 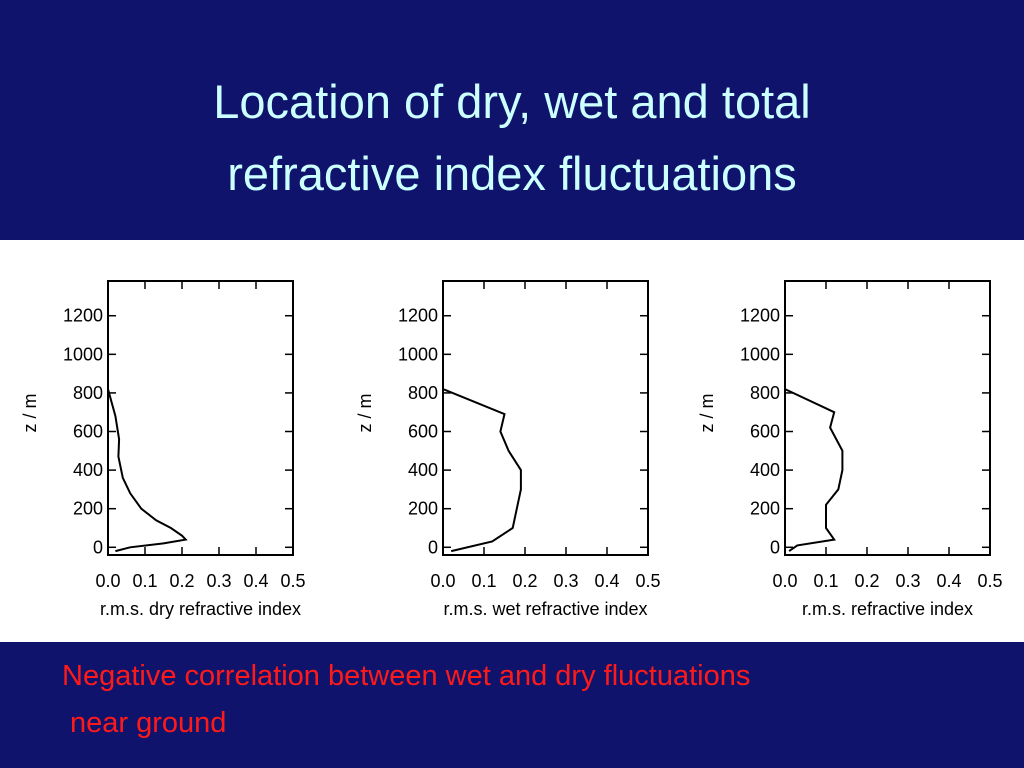 I want to click on x-axis-label: r.m.s. wet refractive index, so click(x=545, y=609).